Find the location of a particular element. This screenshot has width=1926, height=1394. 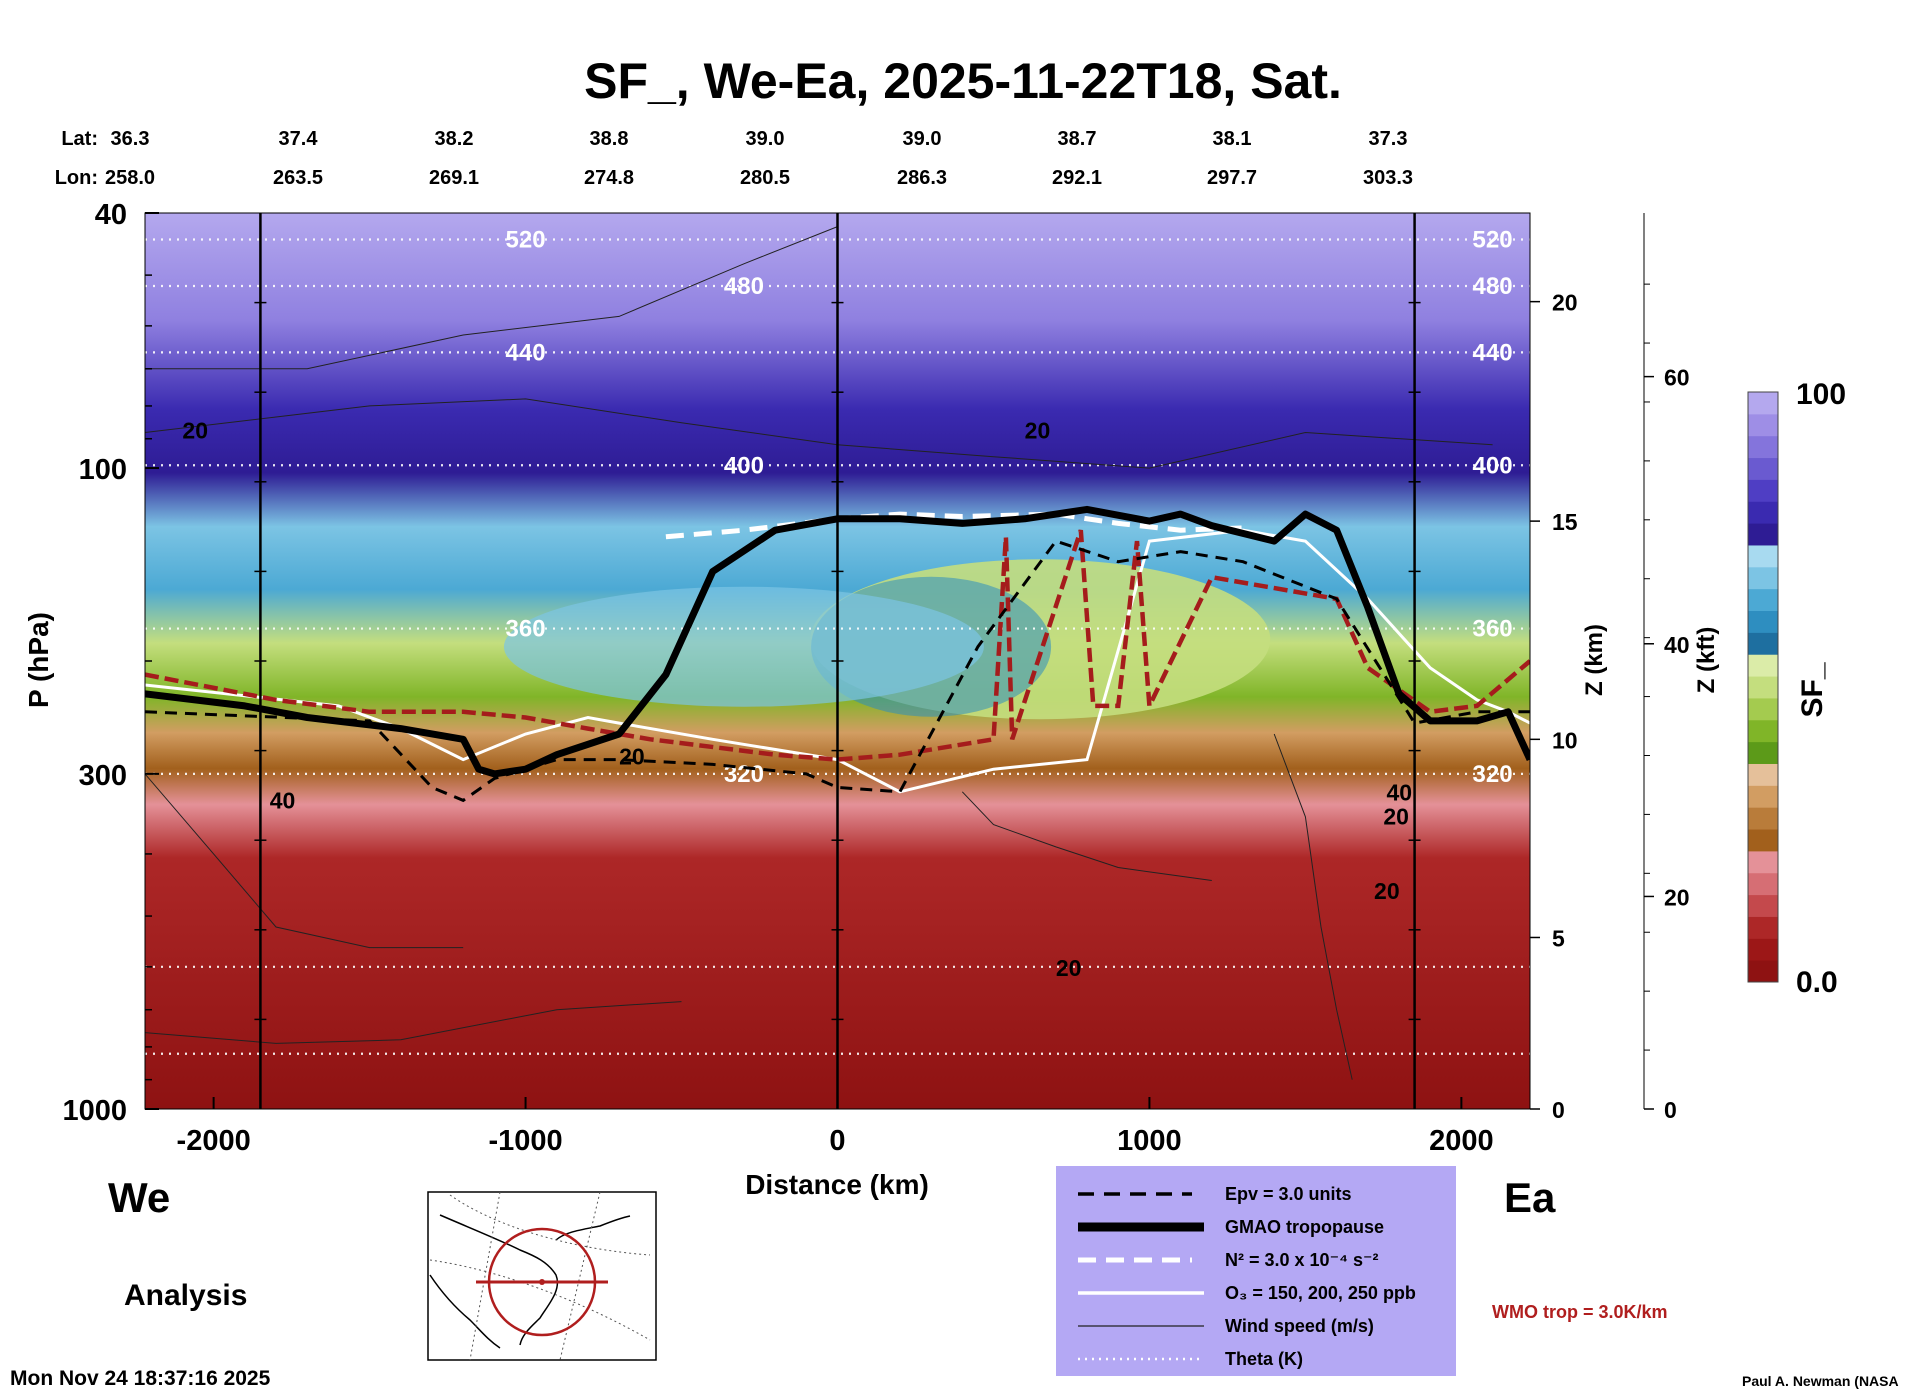

wmo-trop-label: WMO trop = 3.0K/km is located at coordinates (1580, 1312).